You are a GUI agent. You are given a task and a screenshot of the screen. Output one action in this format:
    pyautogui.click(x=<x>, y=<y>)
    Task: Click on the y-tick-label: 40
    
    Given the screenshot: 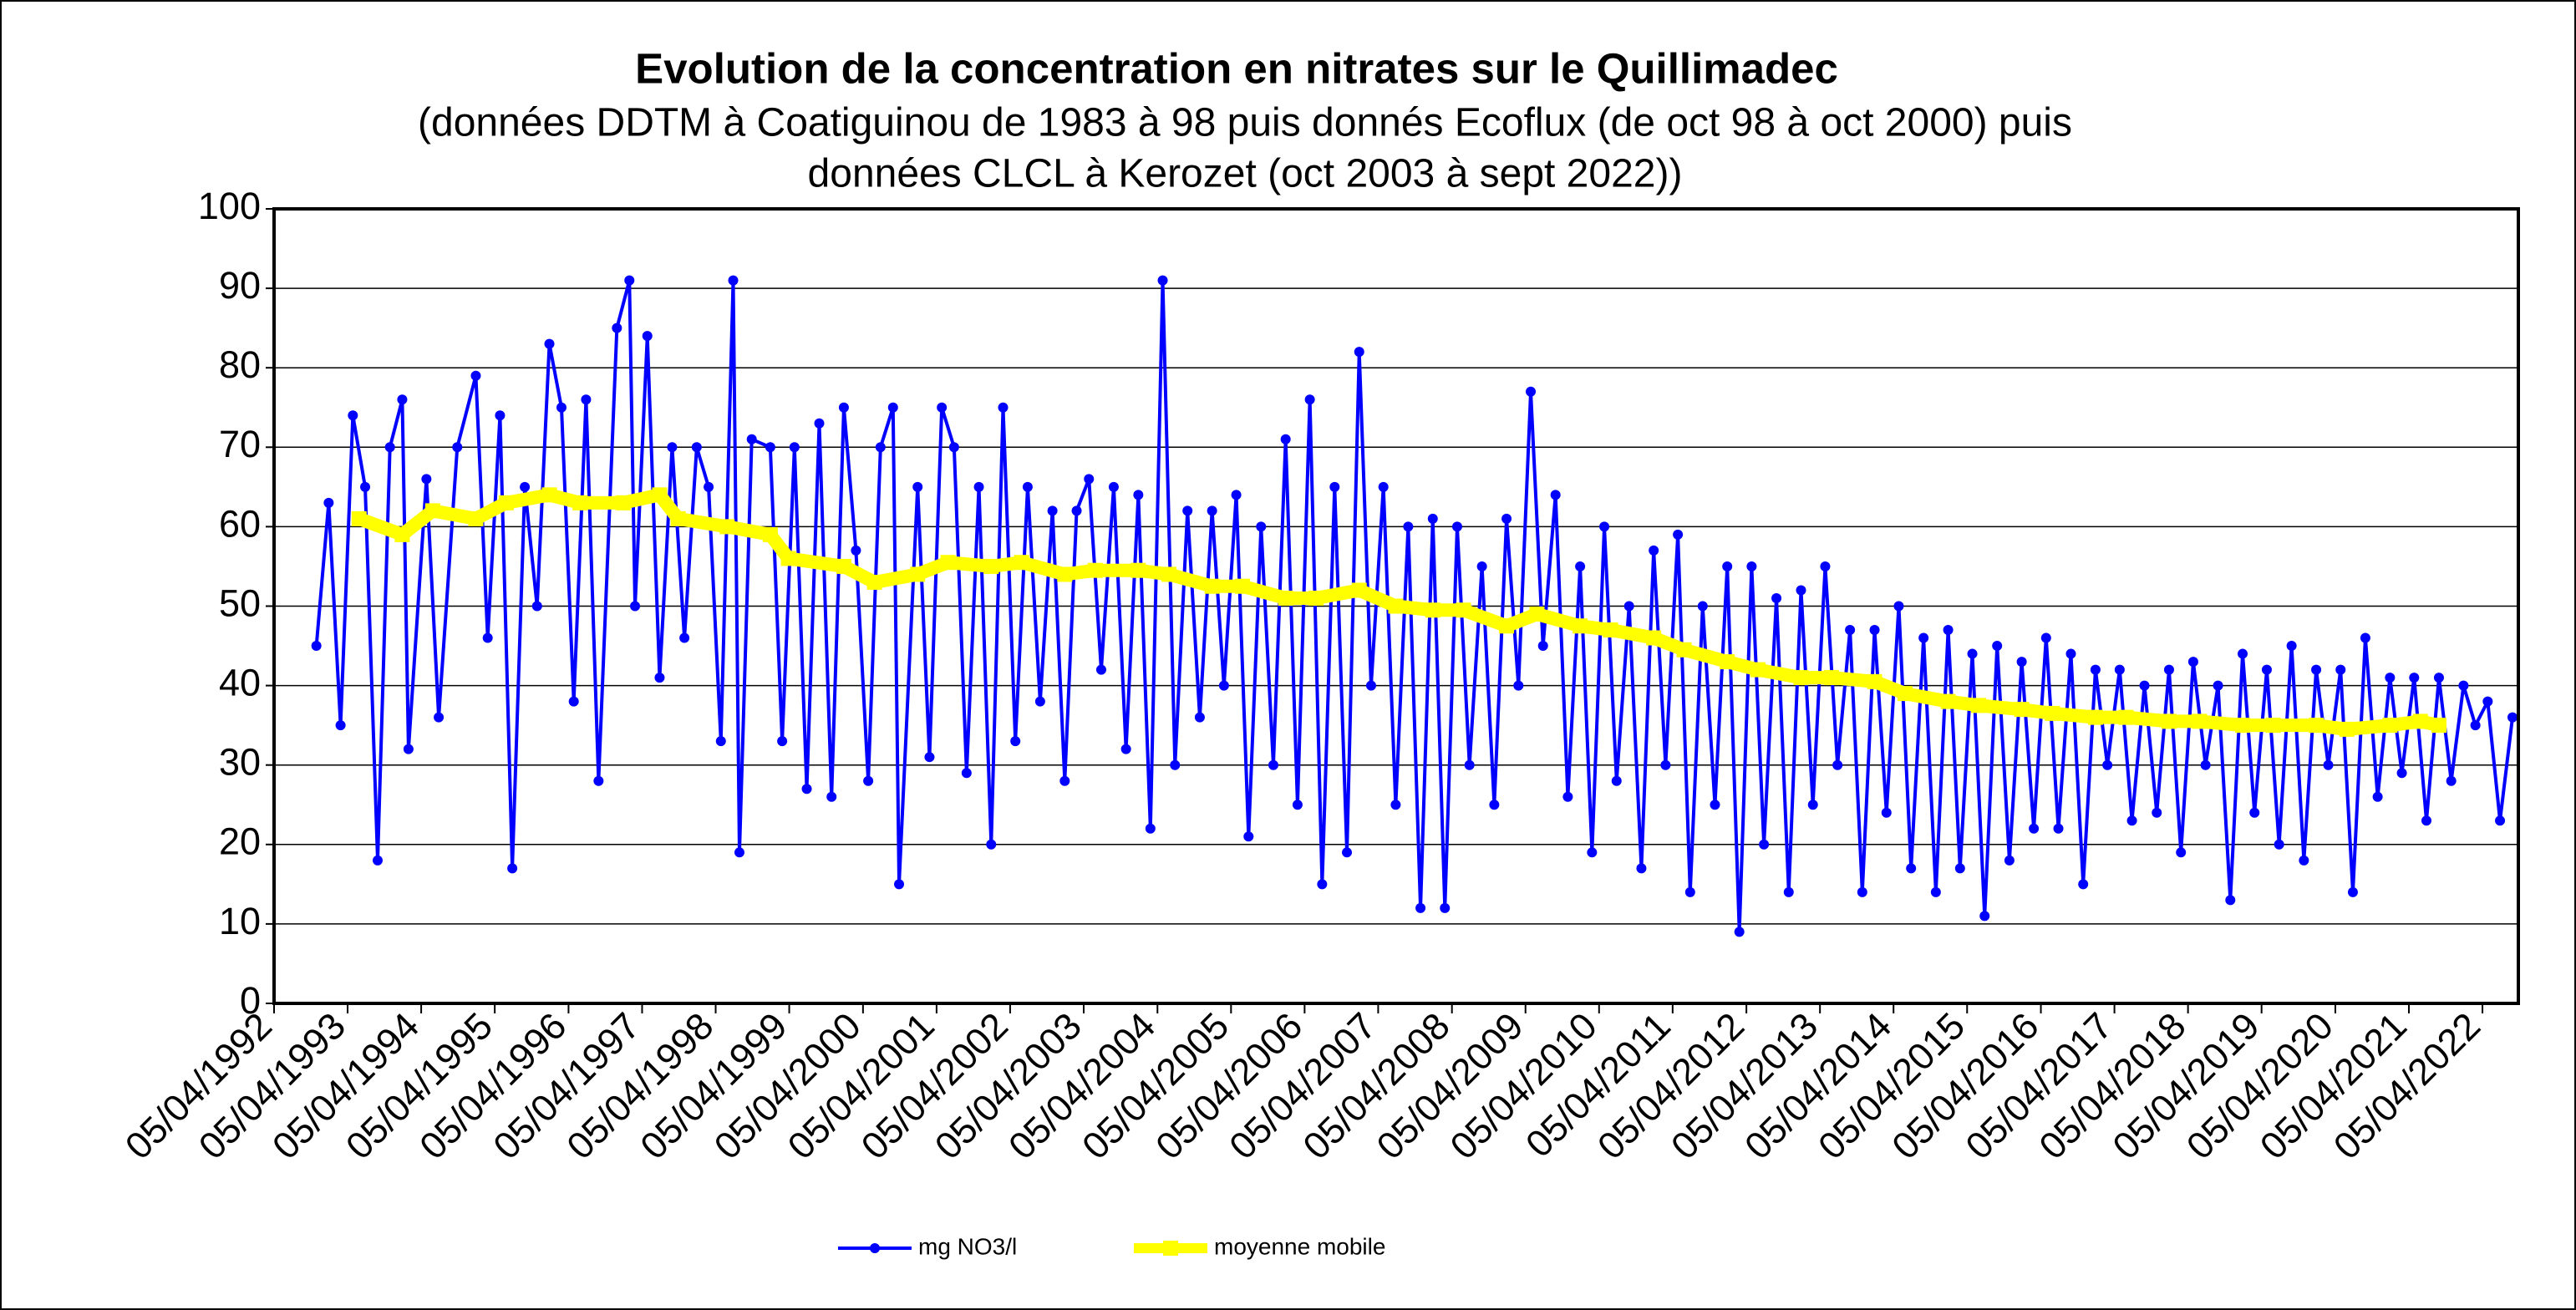 What is the action you would take?
    pyautogui.click(x=240, y=682)
    